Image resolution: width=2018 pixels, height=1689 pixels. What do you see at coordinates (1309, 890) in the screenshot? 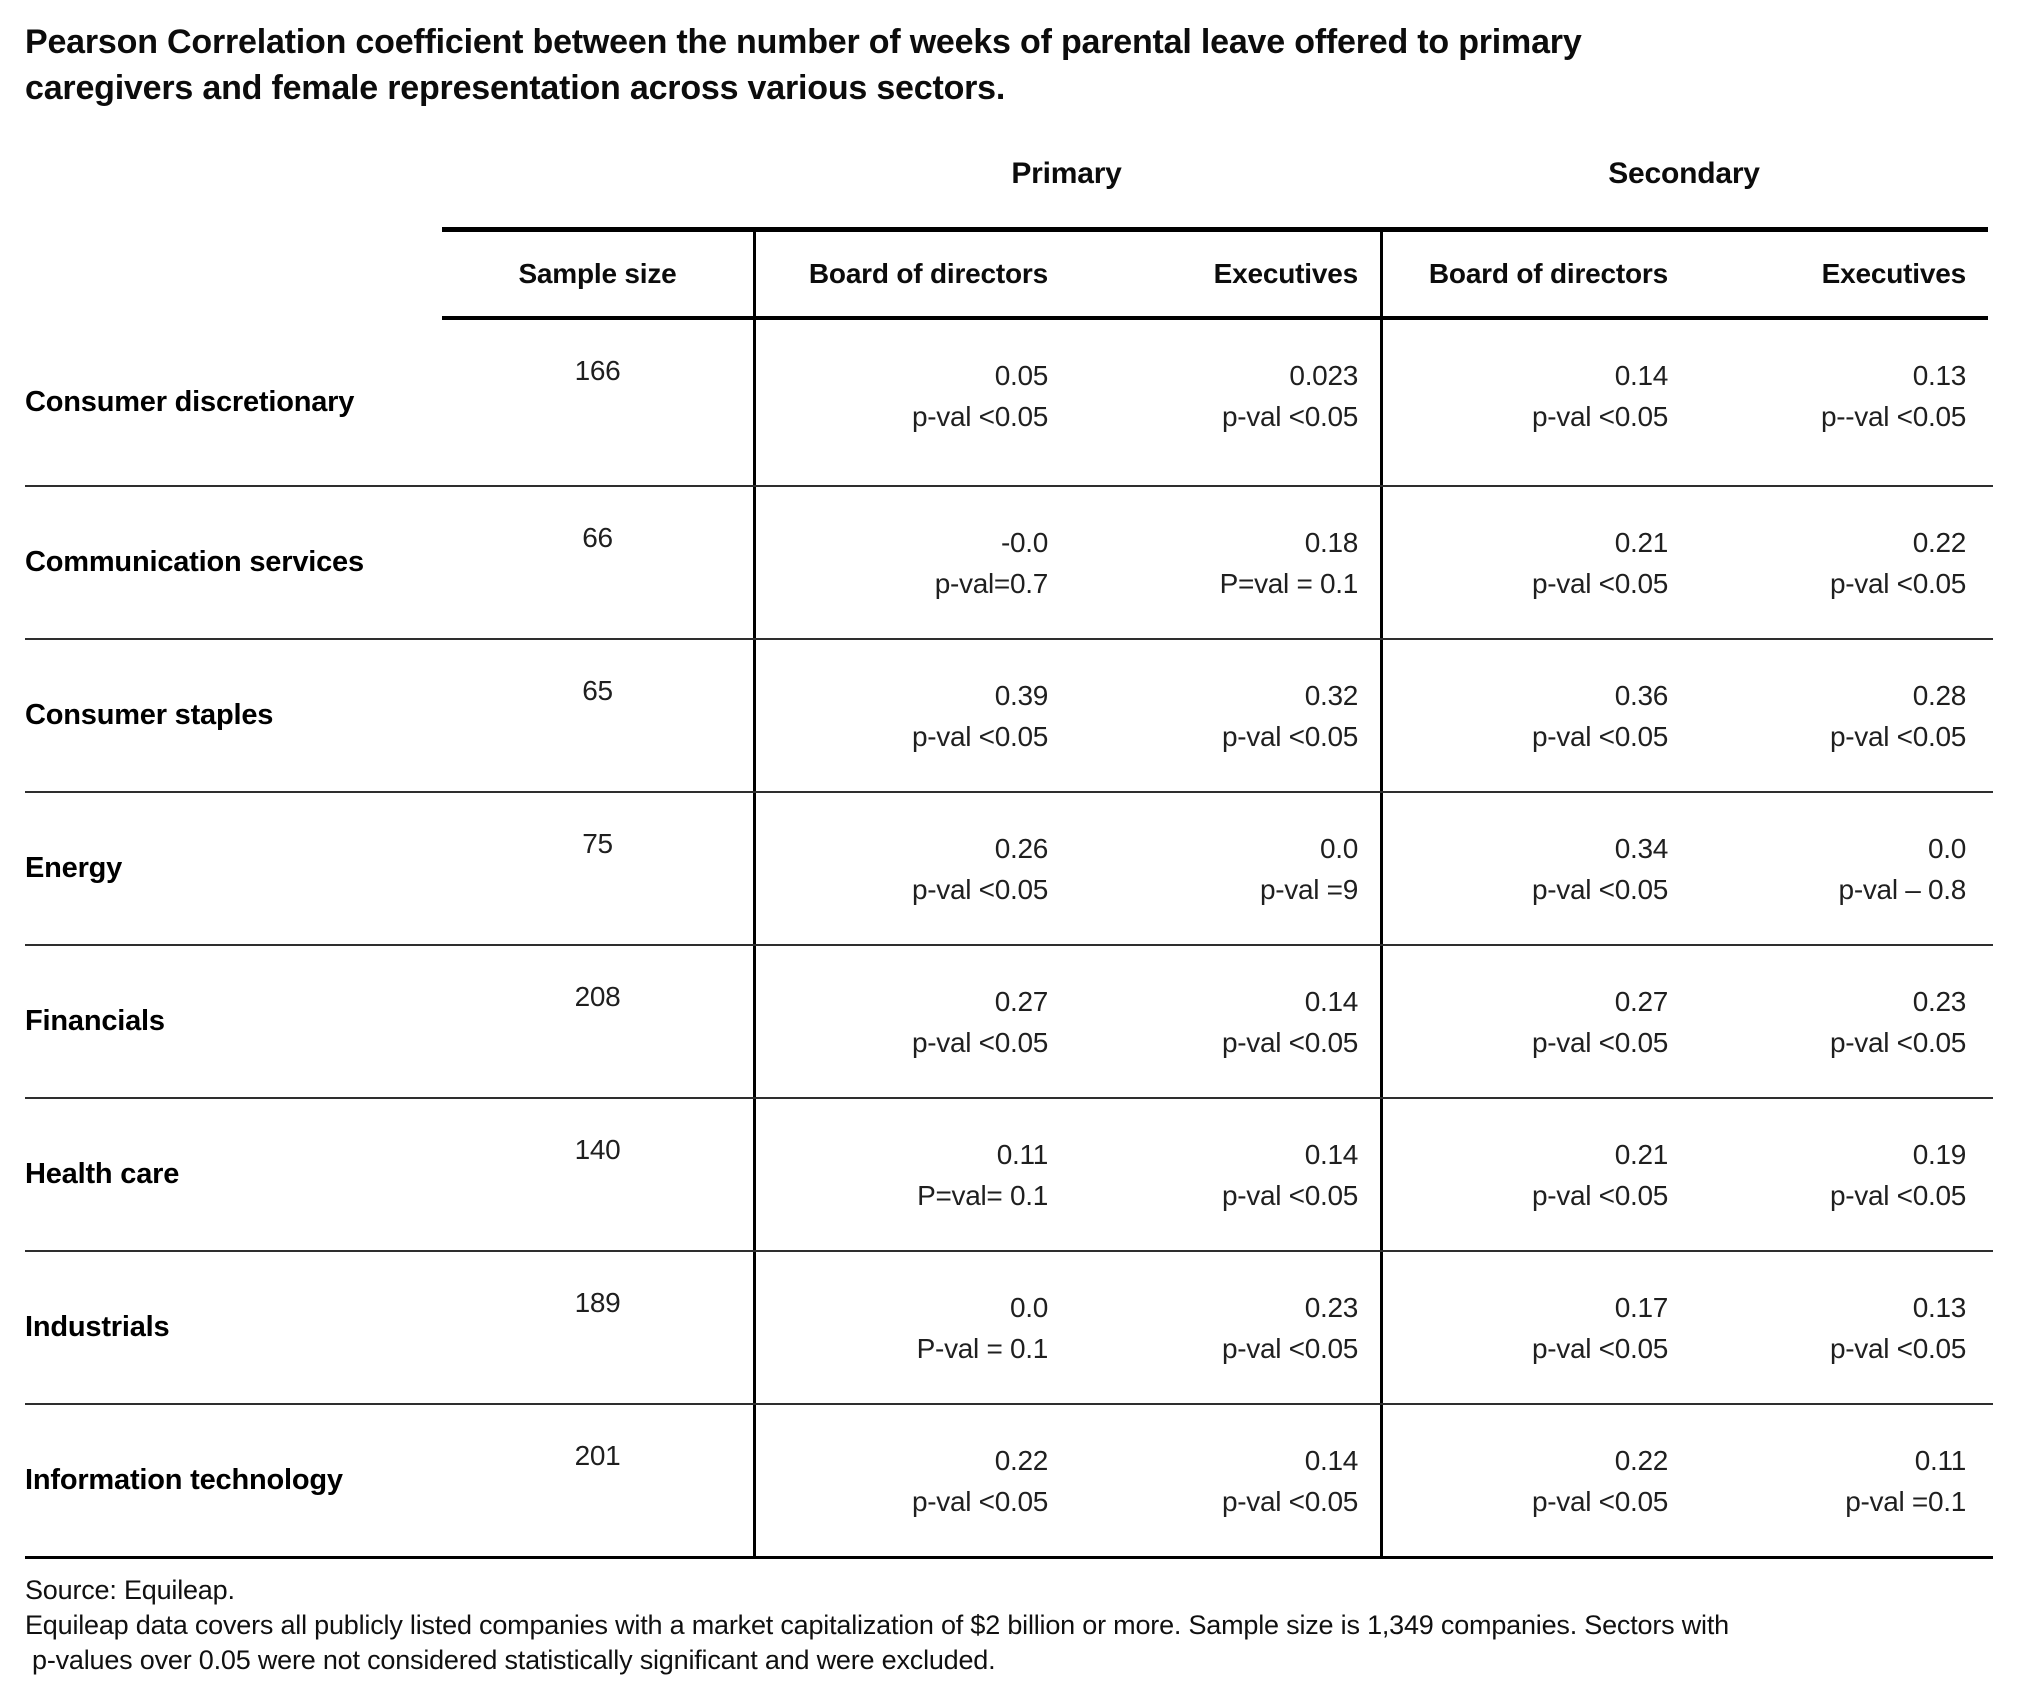
I see `p-value-label: p-val =9` at bounding box center [1309, 890].